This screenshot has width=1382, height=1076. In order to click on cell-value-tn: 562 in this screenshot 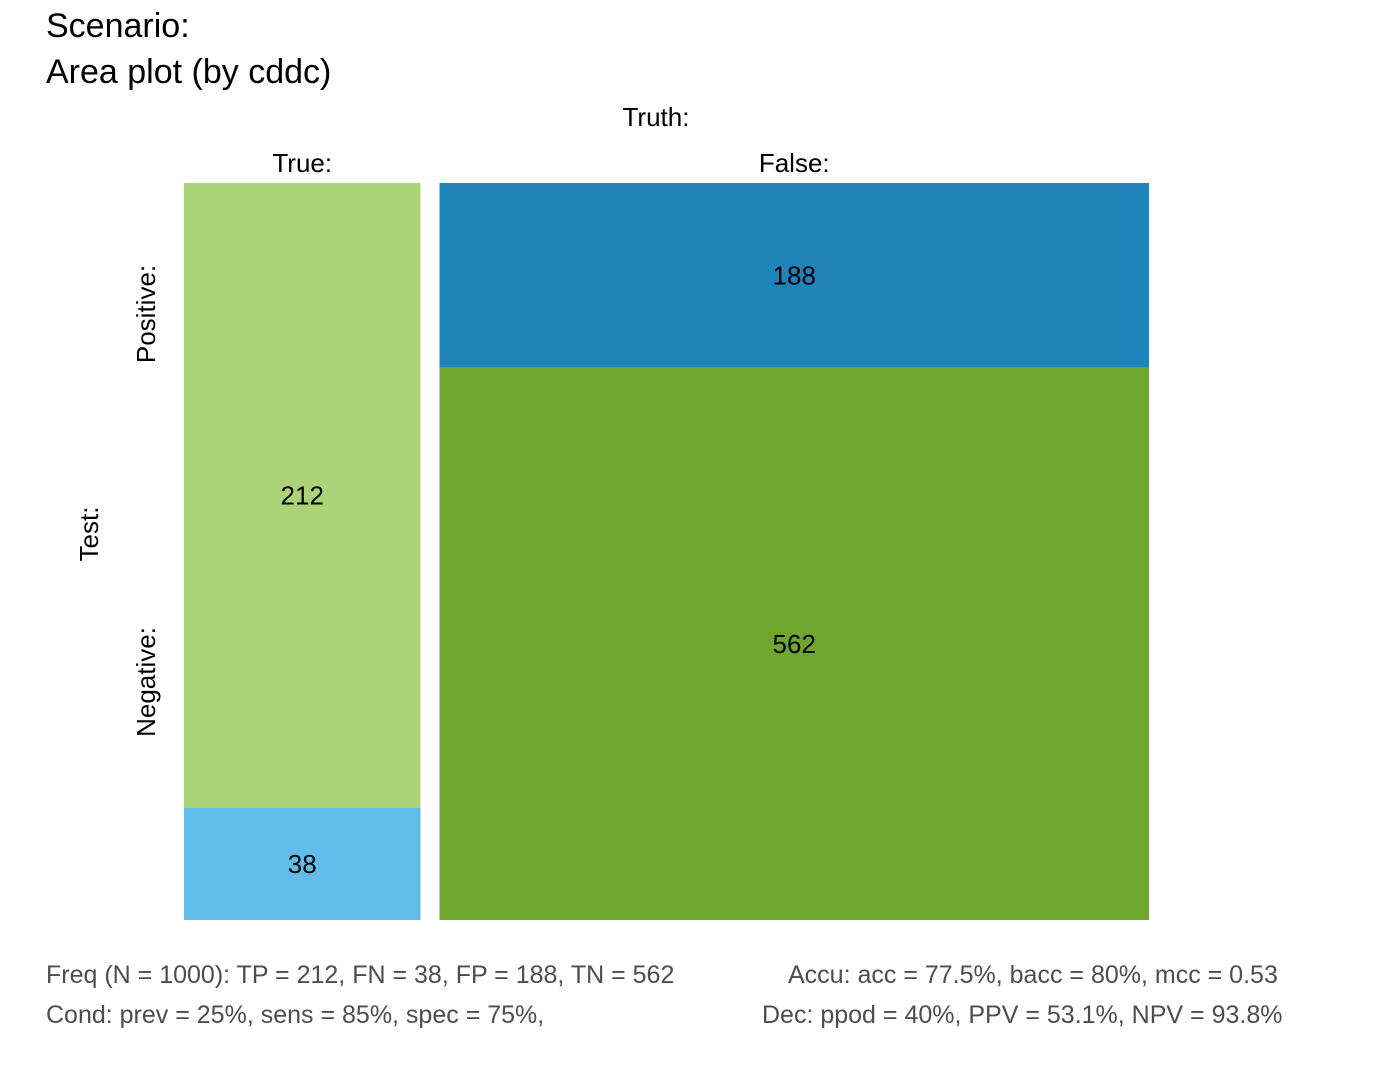, I will do `click(794, 644)`.